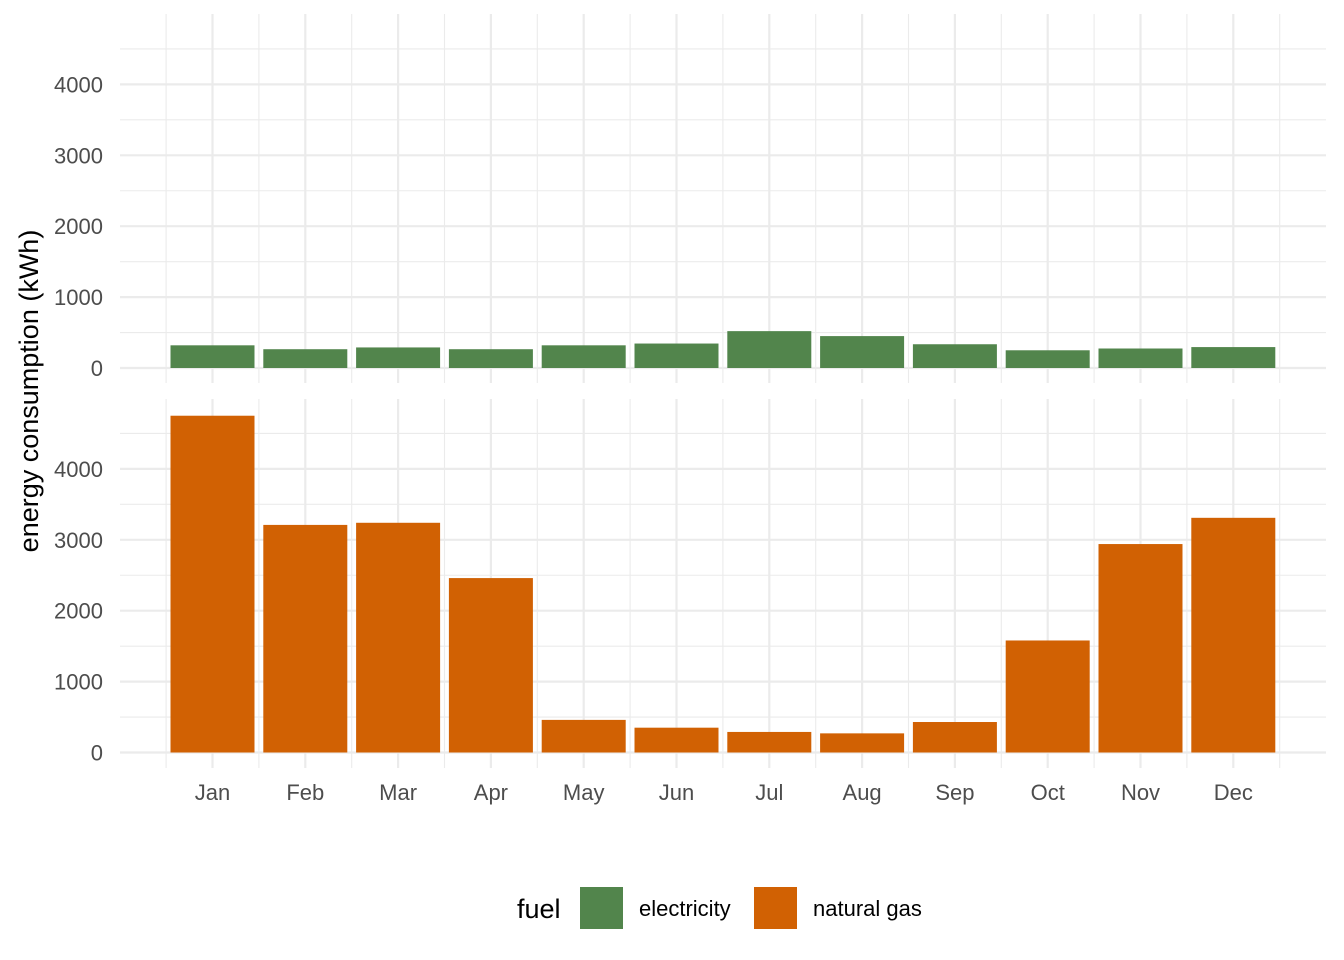  What do you see at coordinates (724, 792) in the screenshot?
I see `x-axis-ticks: Jan Feb Mar Apr May Jun Jul Aug Sep Oct Nov Dec` at bounding box center [724, 792].